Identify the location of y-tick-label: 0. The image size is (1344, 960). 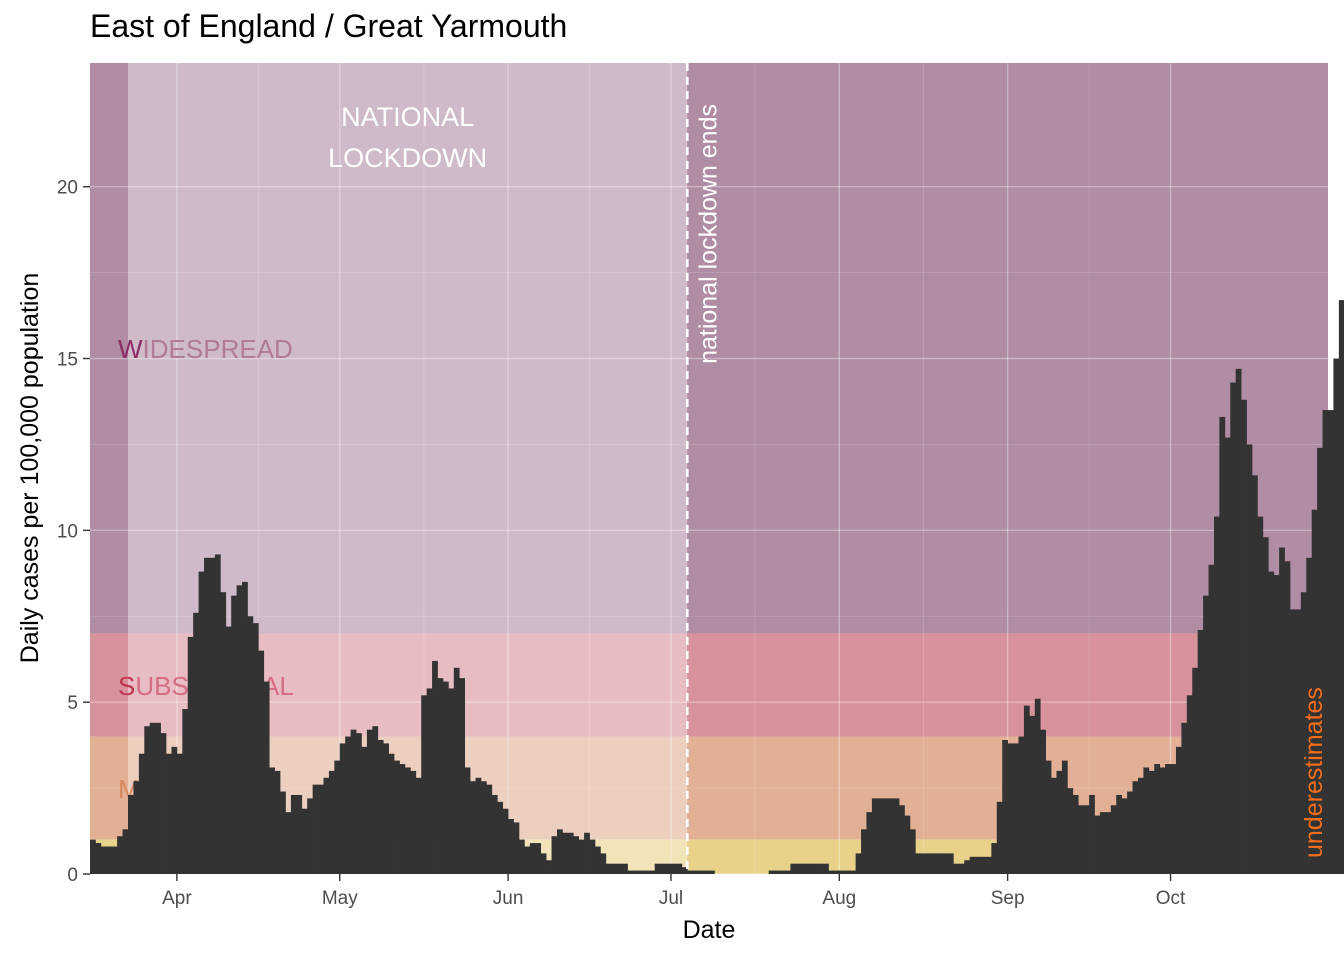
(72, 875).